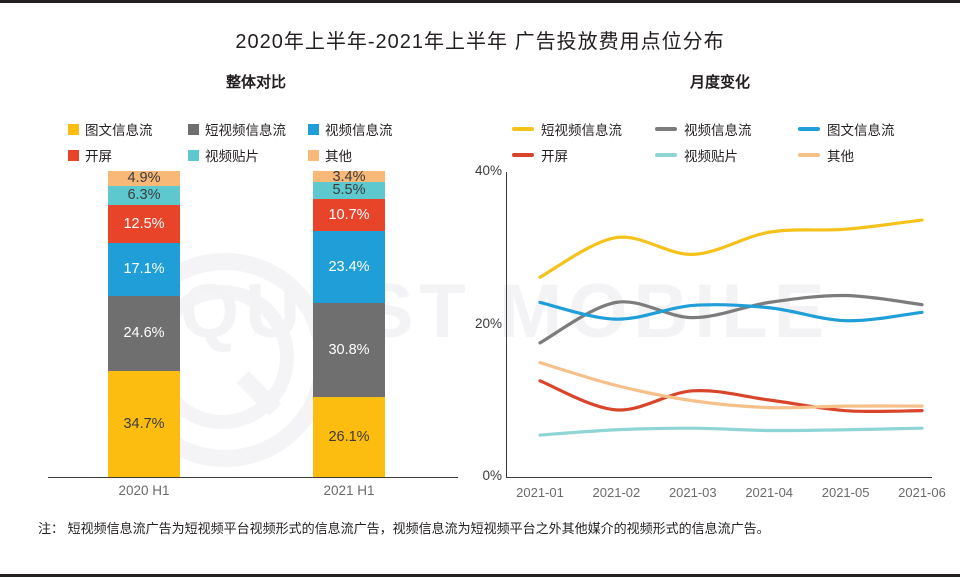  What do you see at coordinates (845, 492) in the screenshot?
I see `x-axis-tick-label: 2021-05` at bounding box center [845, 492].